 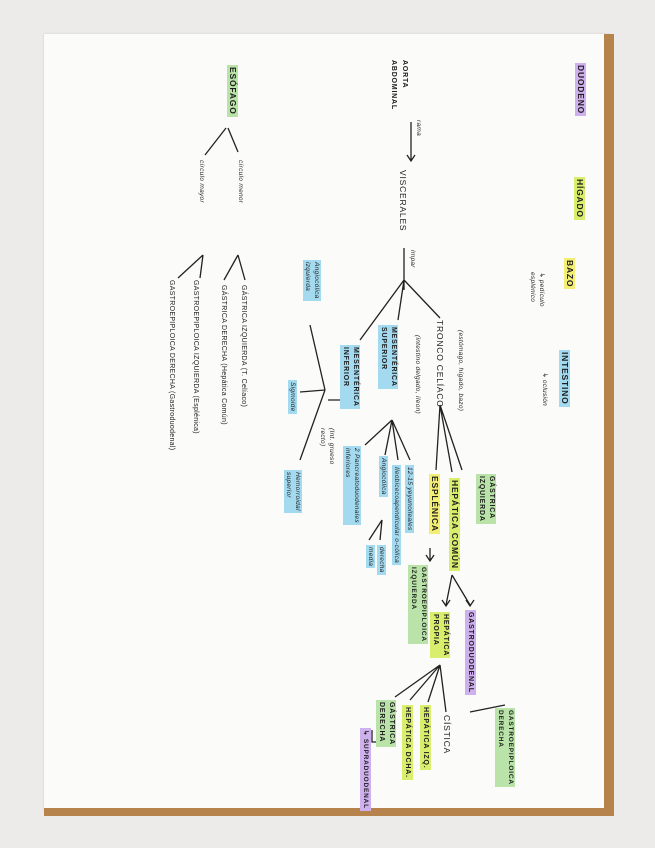 What do you see at coordinates (396, 515) in the screenshot?
I see `node-ileobicecoapendicular: Ileobicecoapendicular o-cólica` at bounding box center [396, 515].